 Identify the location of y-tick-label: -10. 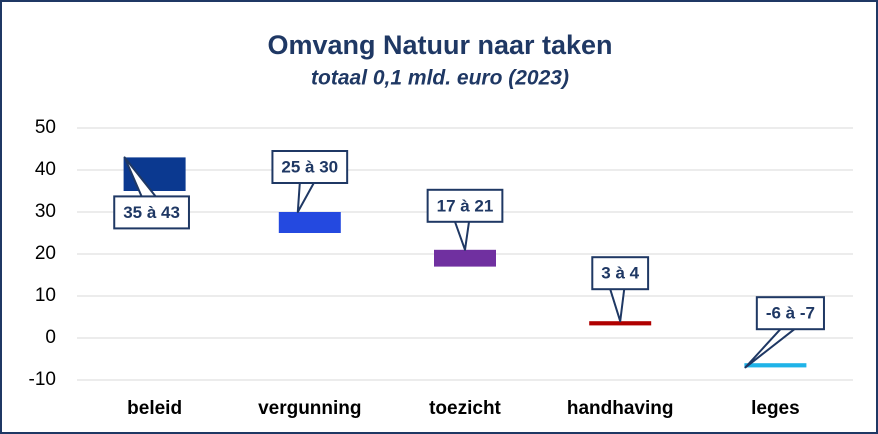
(42, 379).